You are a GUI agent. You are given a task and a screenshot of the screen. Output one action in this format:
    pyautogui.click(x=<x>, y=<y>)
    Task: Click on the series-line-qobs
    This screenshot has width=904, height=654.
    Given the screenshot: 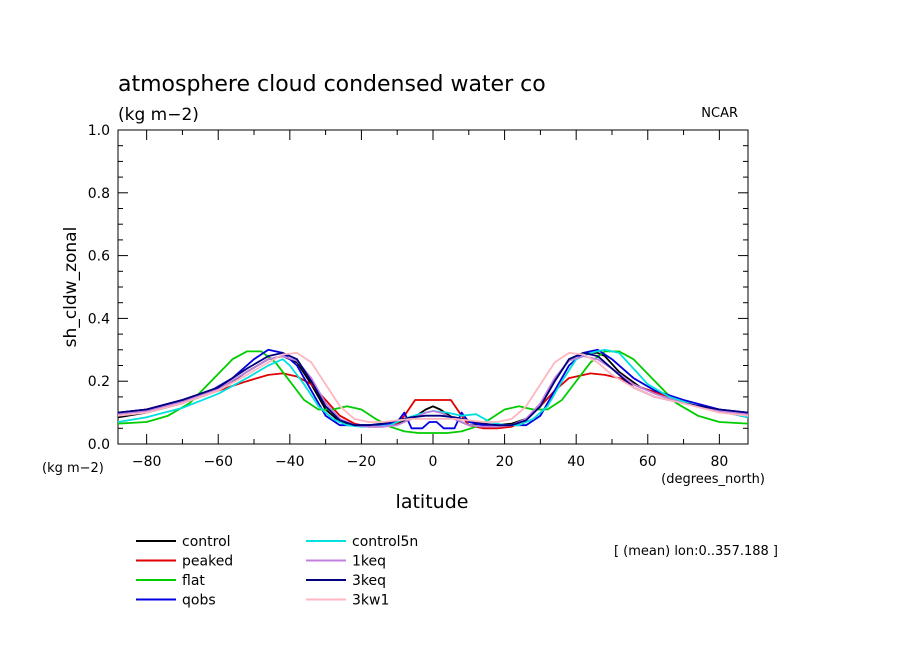 What is the action you would take?
    pyautogui.click(x=433, y=389)
    